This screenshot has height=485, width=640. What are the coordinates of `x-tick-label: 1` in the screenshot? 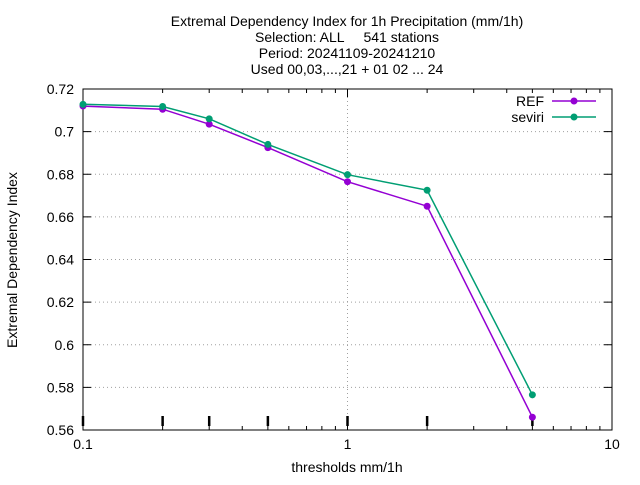 It's located at (348, 444).